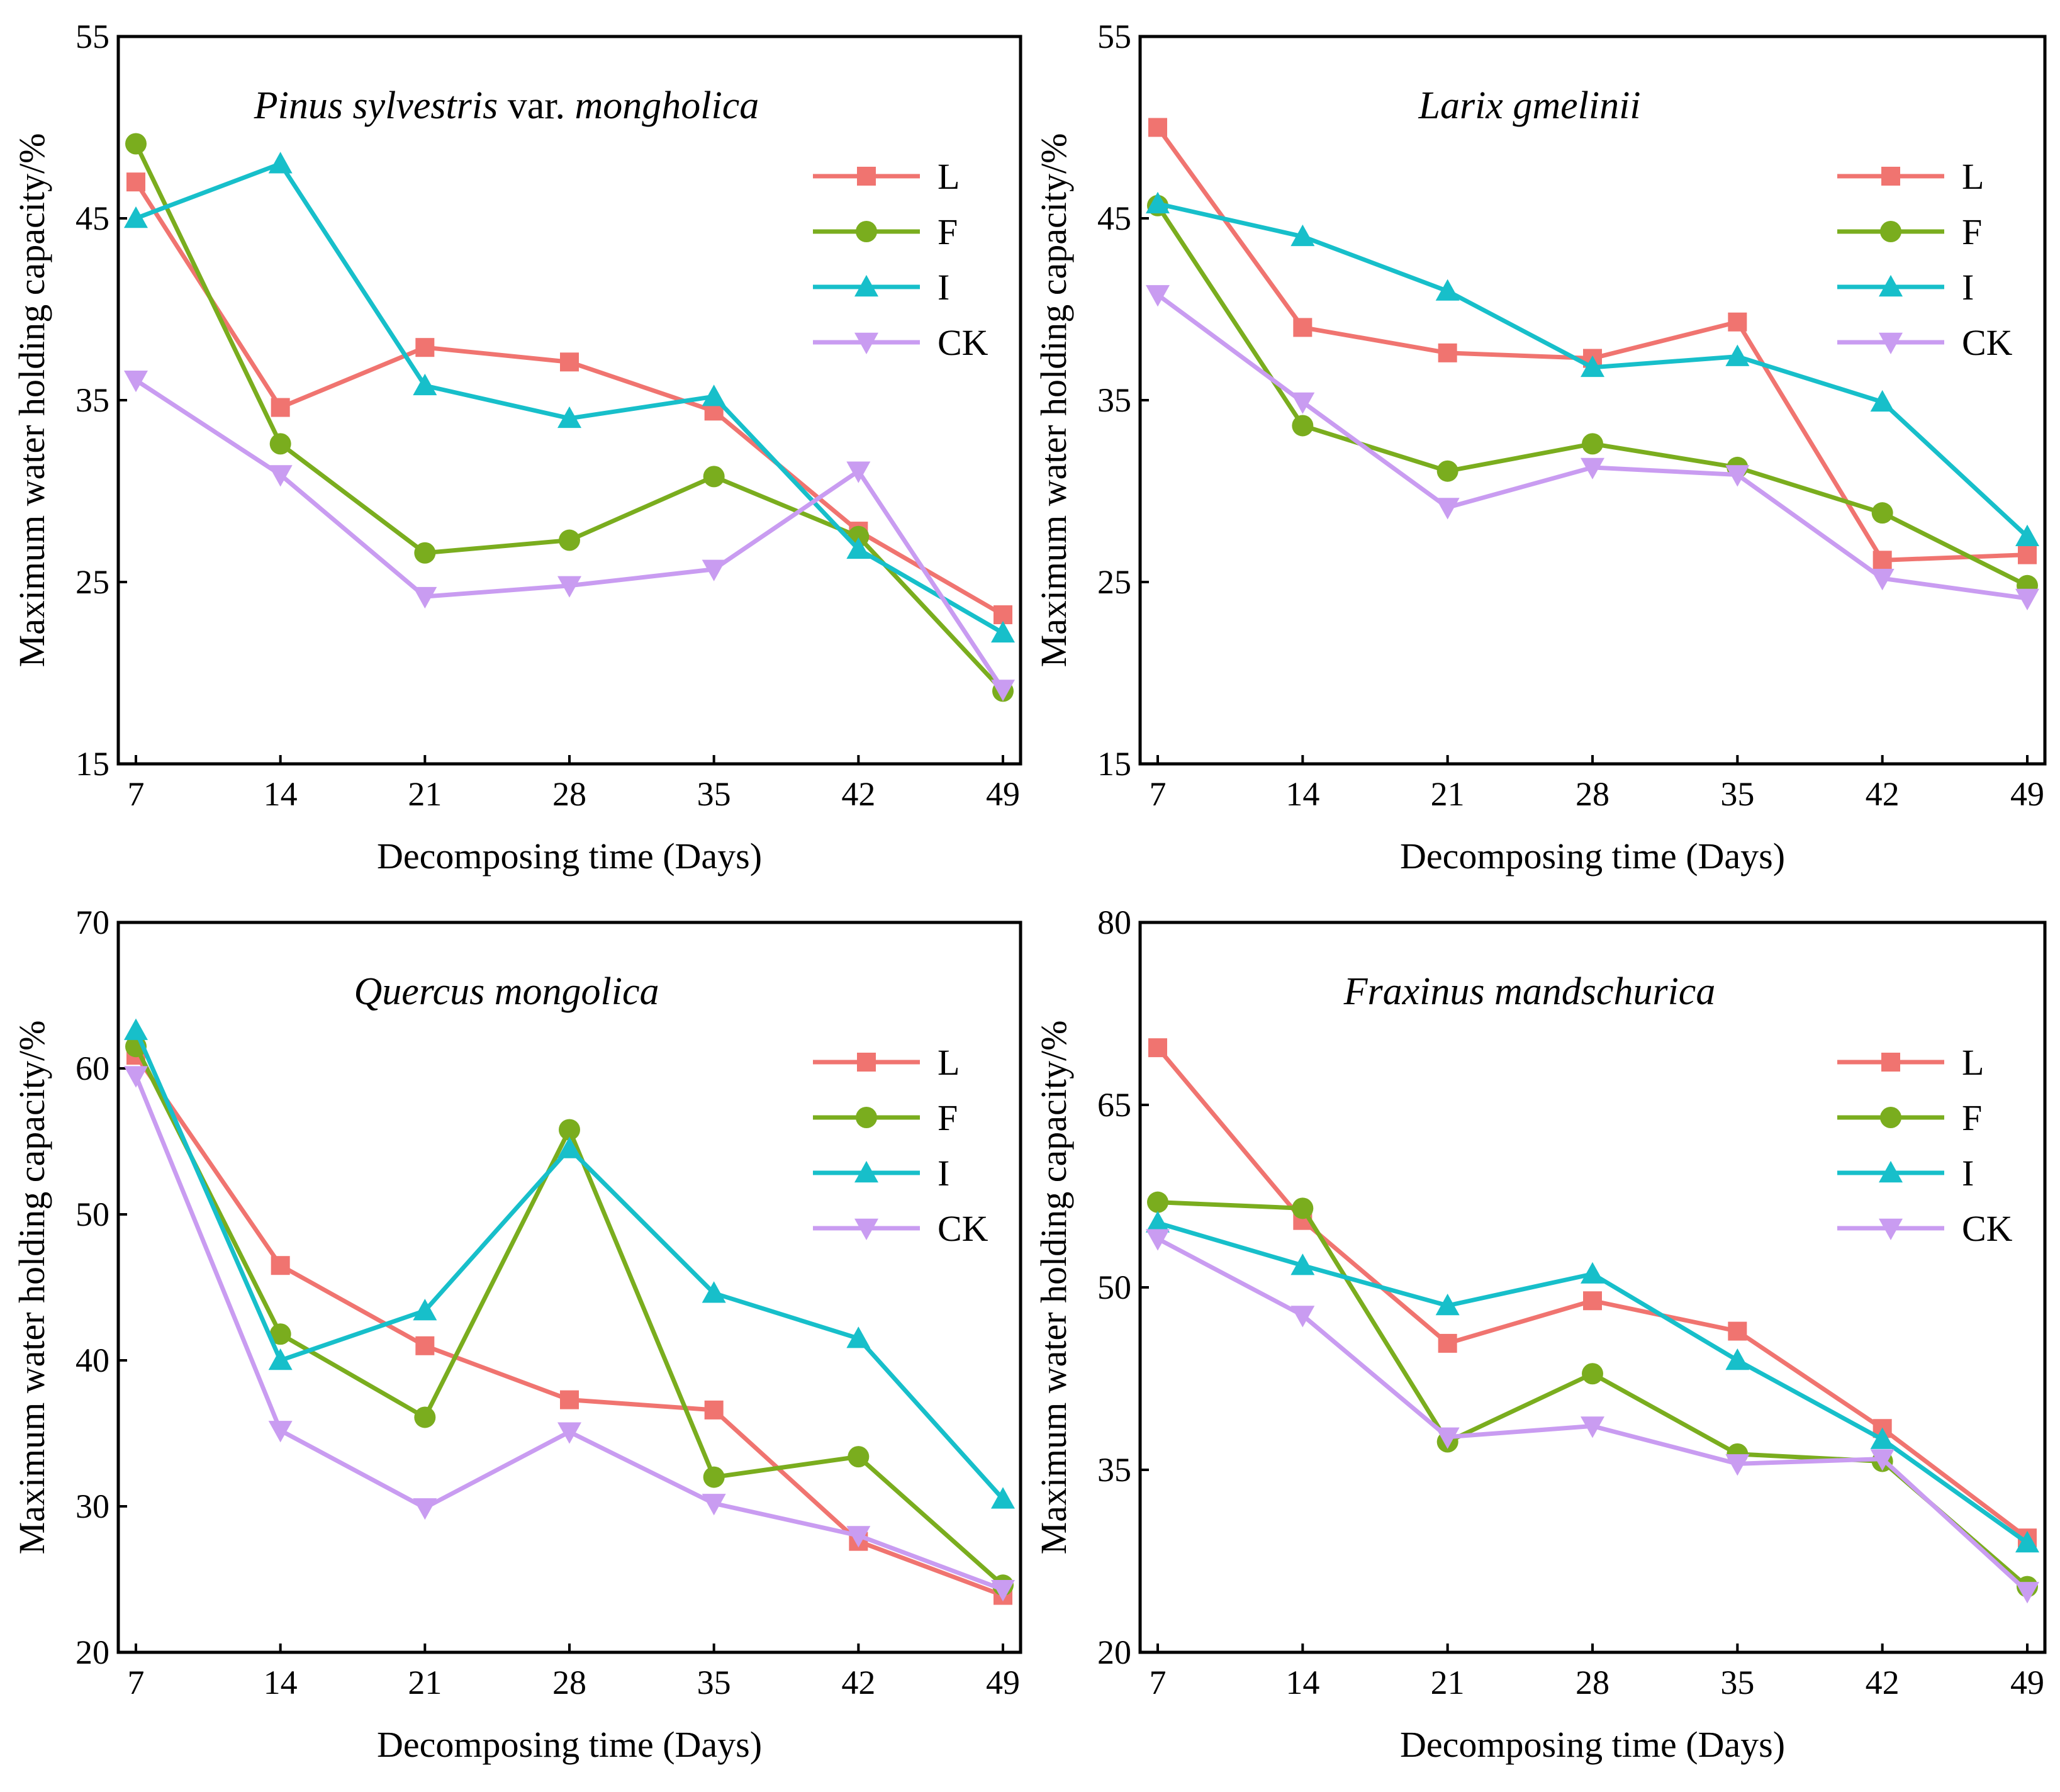 Image resolution: width=2060 pixels, height=1792 pixels. I want to click on legend-item-CK: CK, so click(1925, 1228).